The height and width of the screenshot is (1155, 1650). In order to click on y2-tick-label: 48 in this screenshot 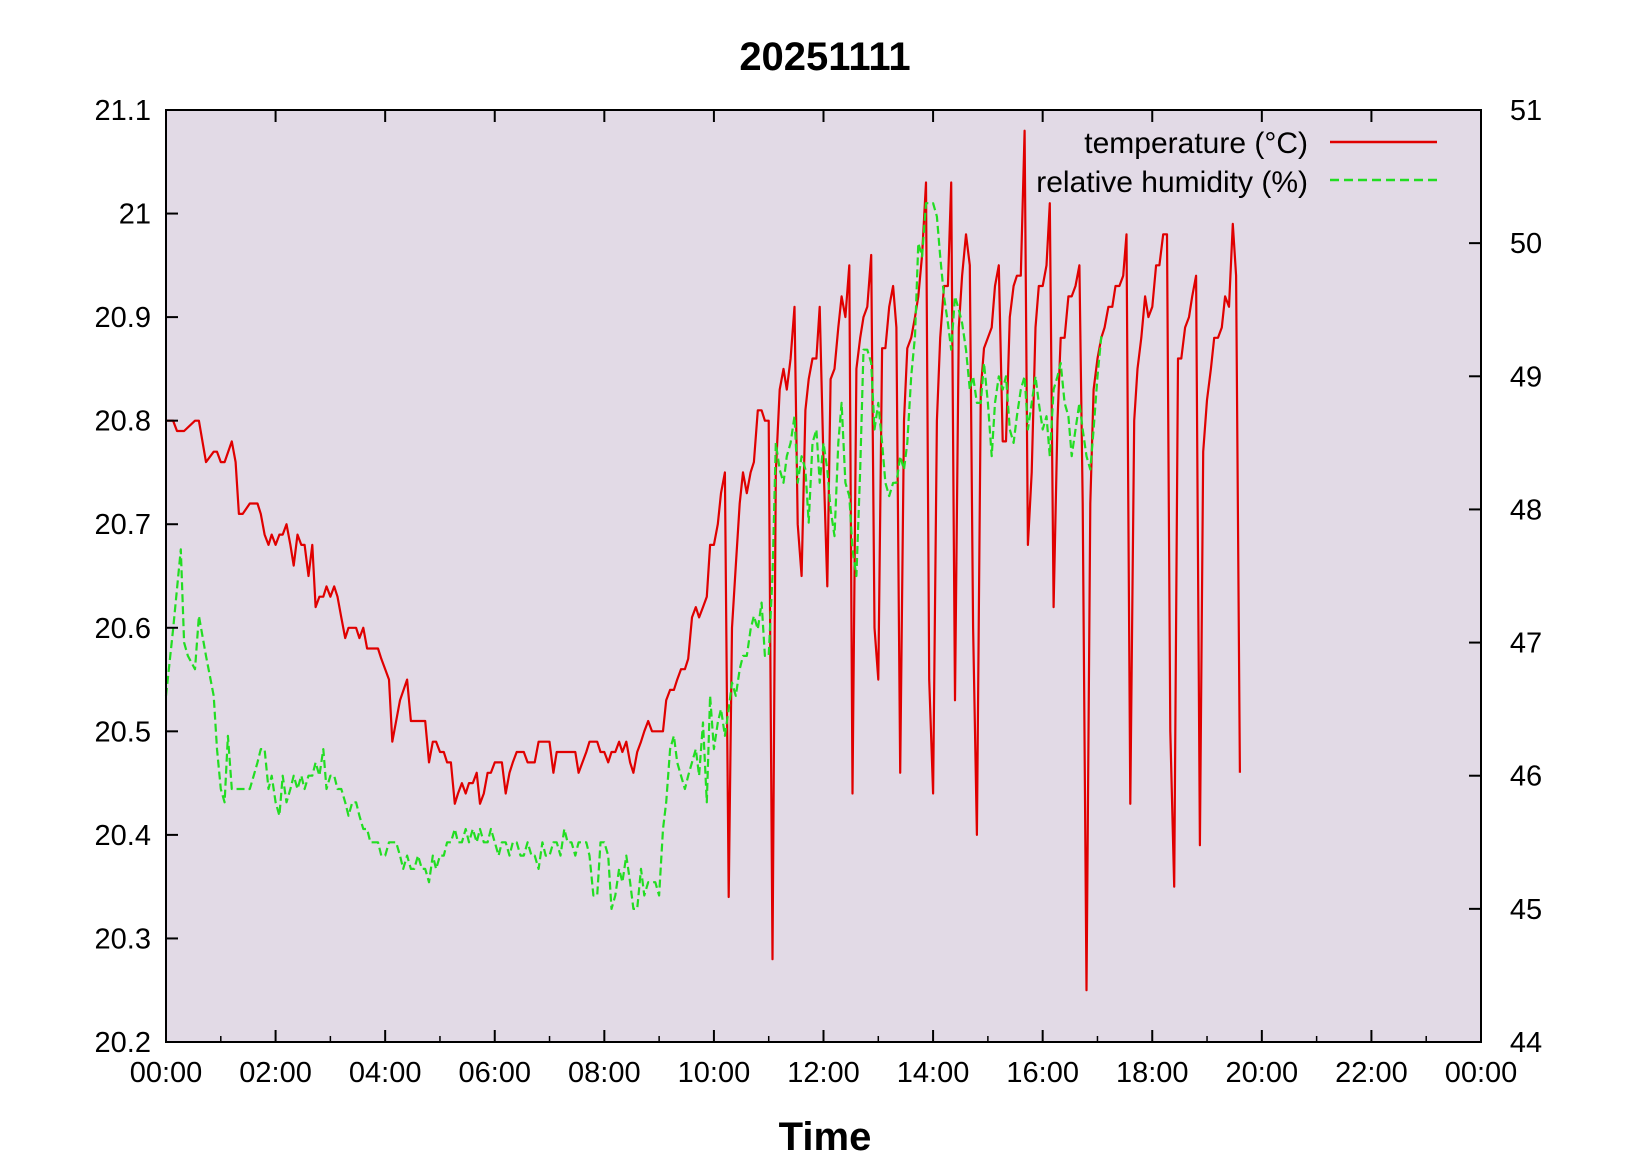, I will do `click(1526, 510)`.